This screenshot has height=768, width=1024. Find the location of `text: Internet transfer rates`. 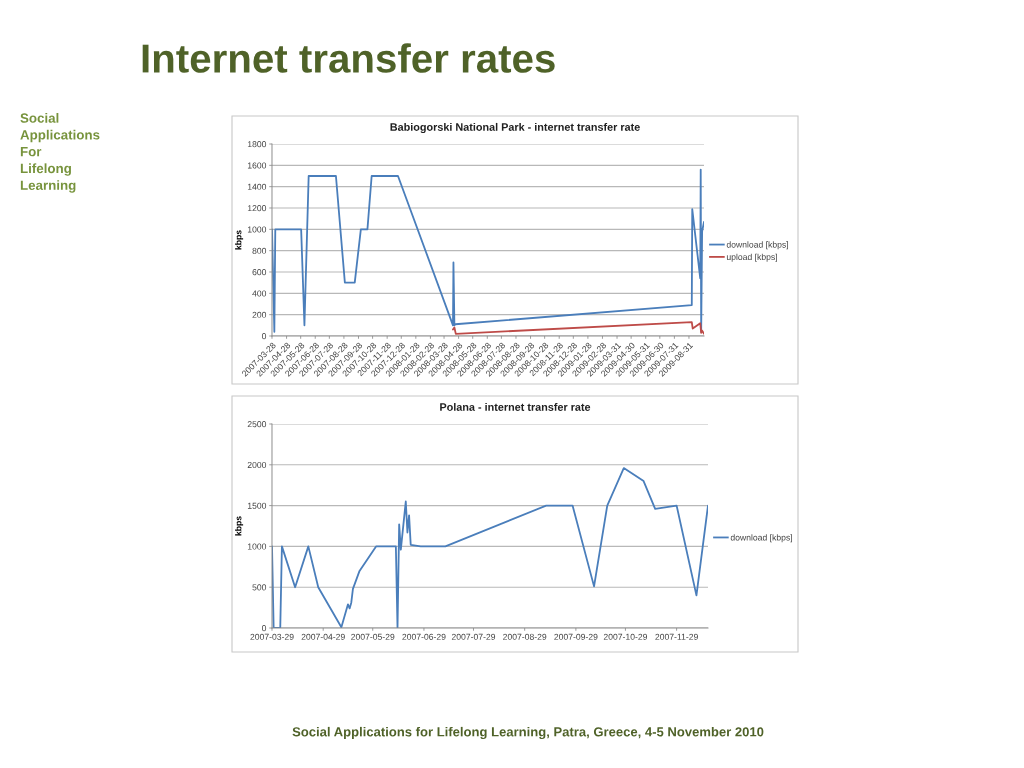

text: Internet transfer rates is located at coordinates (348, 58).